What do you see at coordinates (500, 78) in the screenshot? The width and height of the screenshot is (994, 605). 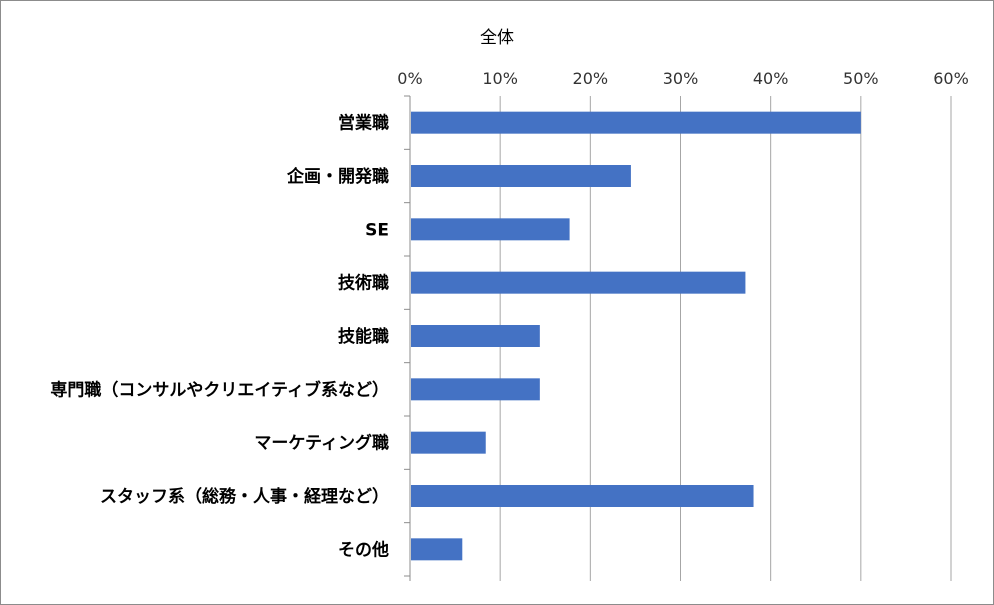 I see `x-tick-label: 10%` at bounding box center [500, 78].